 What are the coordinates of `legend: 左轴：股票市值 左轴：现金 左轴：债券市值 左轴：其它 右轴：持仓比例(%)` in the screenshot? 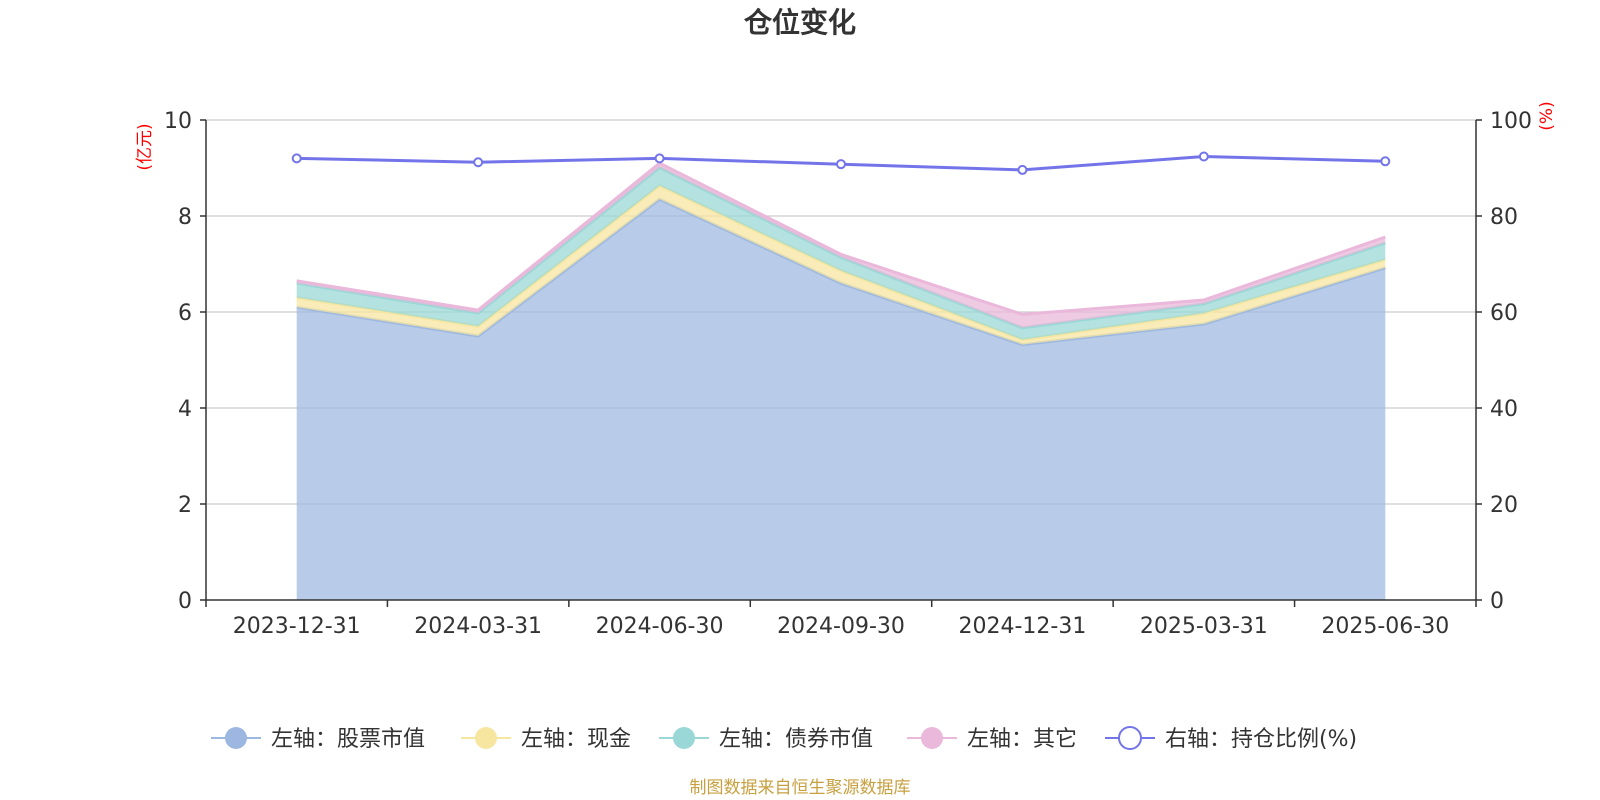 It's located at (784, 739).